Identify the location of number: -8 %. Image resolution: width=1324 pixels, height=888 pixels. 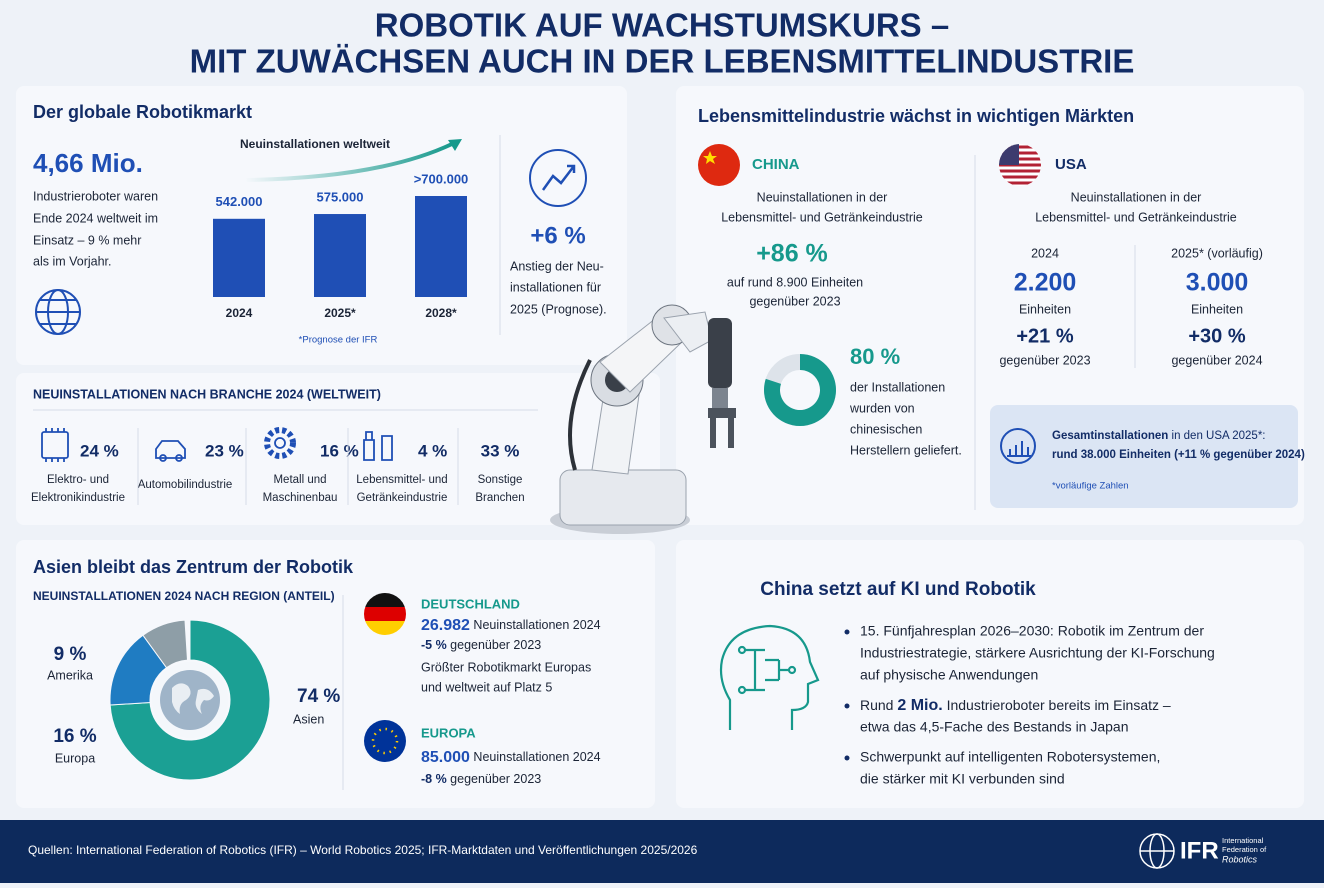
(434, 779).